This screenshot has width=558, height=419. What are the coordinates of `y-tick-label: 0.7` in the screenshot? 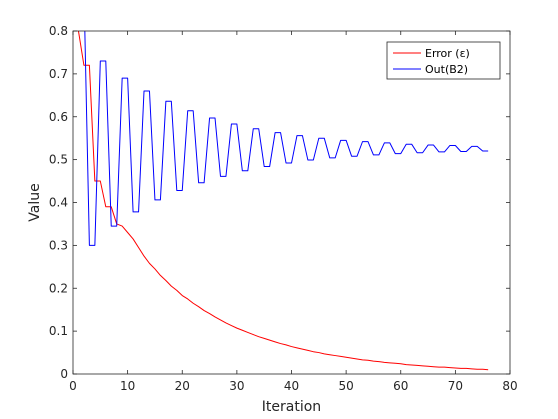 It's located at (58, 74).